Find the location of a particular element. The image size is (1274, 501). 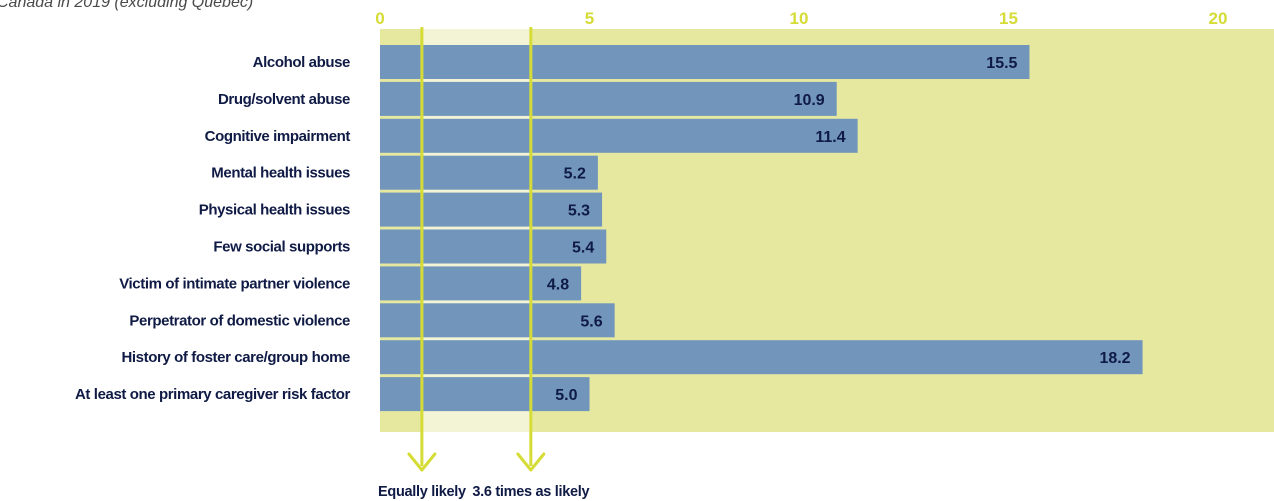

bar-value-label: 5.4 is located at coordinates (583, 248).